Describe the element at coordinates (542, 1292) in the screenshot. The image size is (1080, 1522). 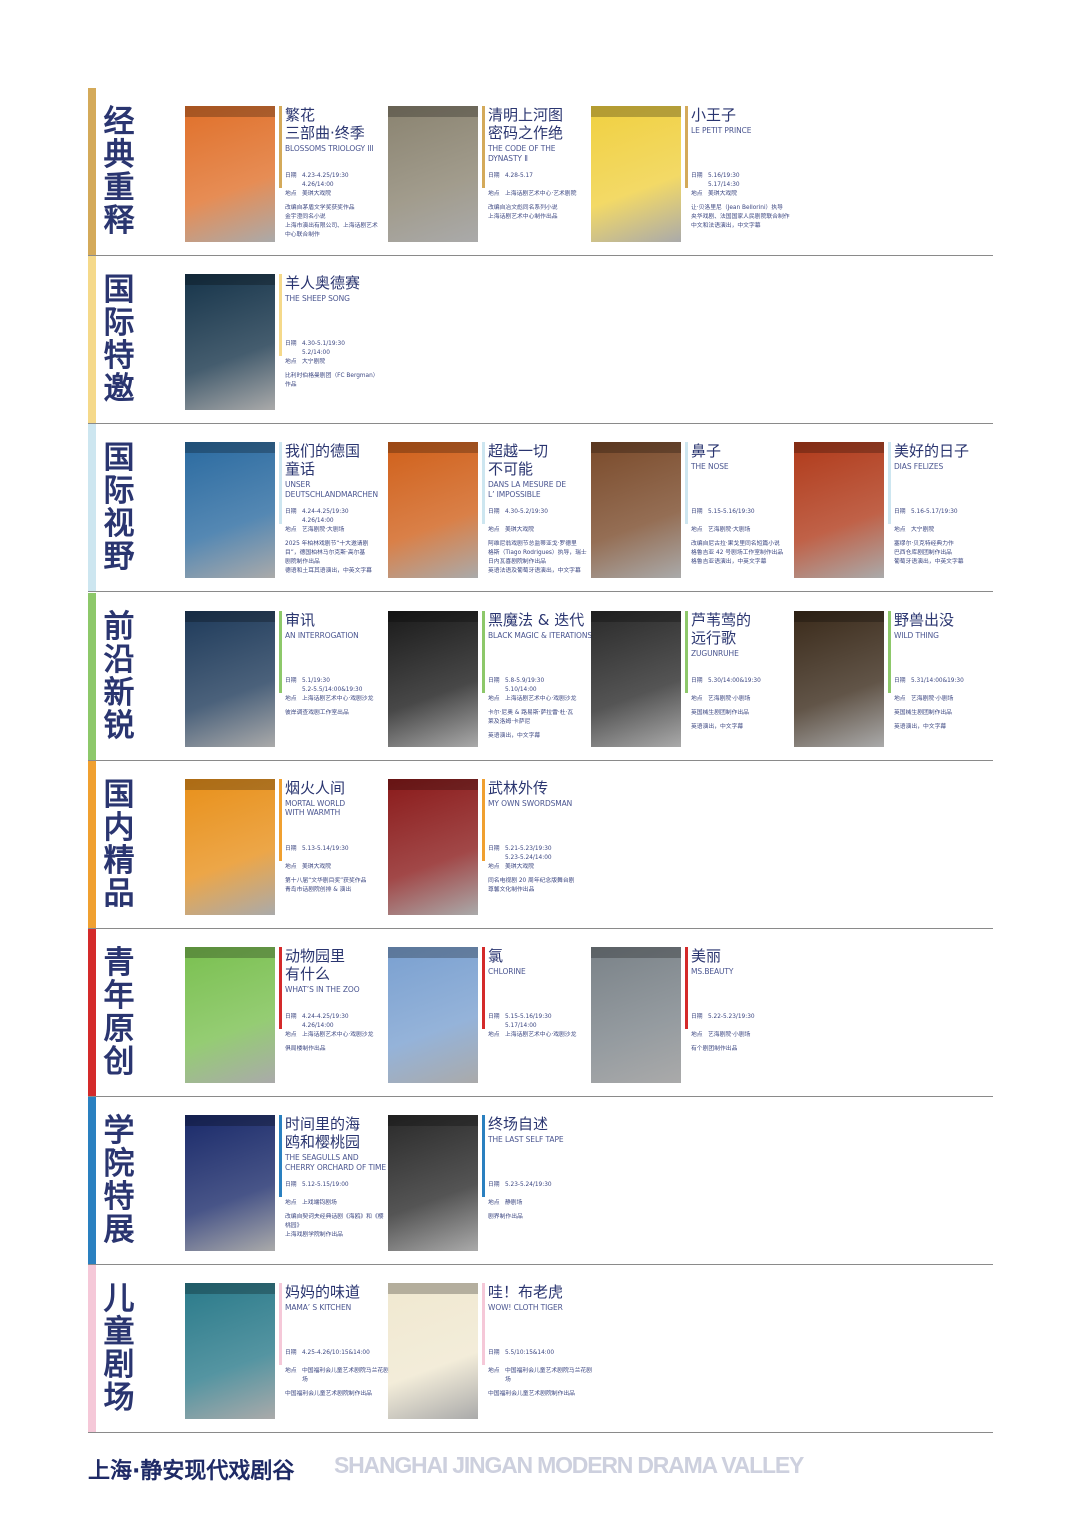
I see `show-title: 哇！布老虎` at that location.